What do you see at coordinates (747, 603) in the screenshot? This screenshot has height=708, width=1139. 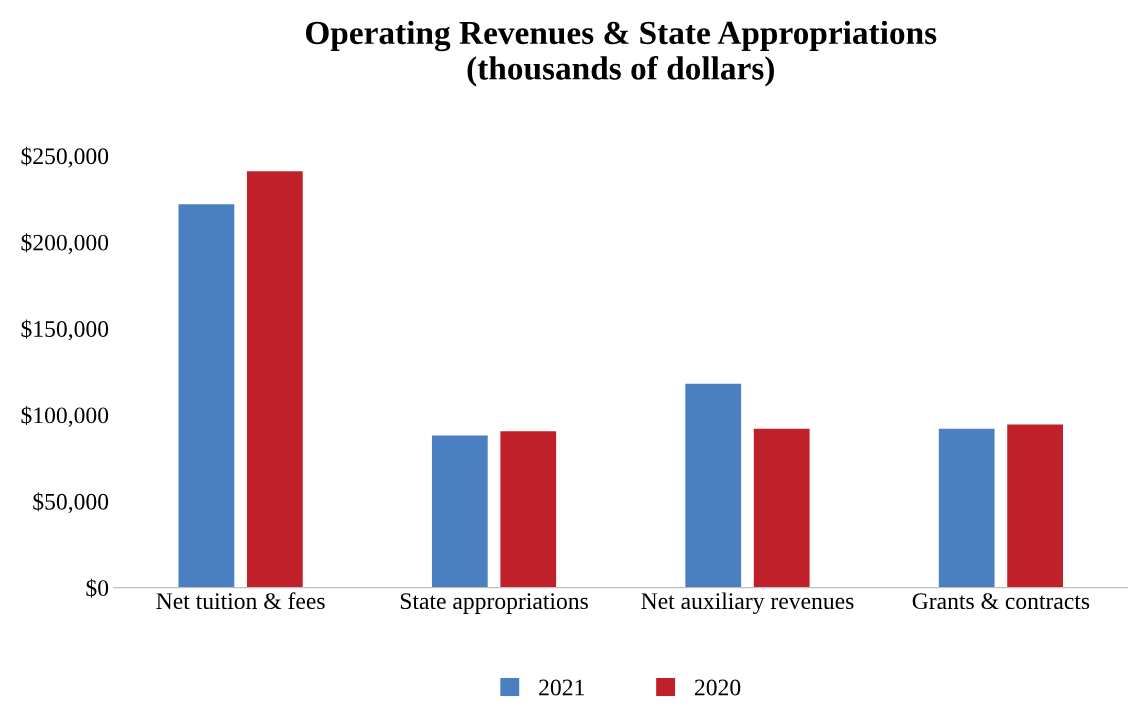 I see `x-tick-label: Net auxiliary revenues` at bounding box center [747, 603].